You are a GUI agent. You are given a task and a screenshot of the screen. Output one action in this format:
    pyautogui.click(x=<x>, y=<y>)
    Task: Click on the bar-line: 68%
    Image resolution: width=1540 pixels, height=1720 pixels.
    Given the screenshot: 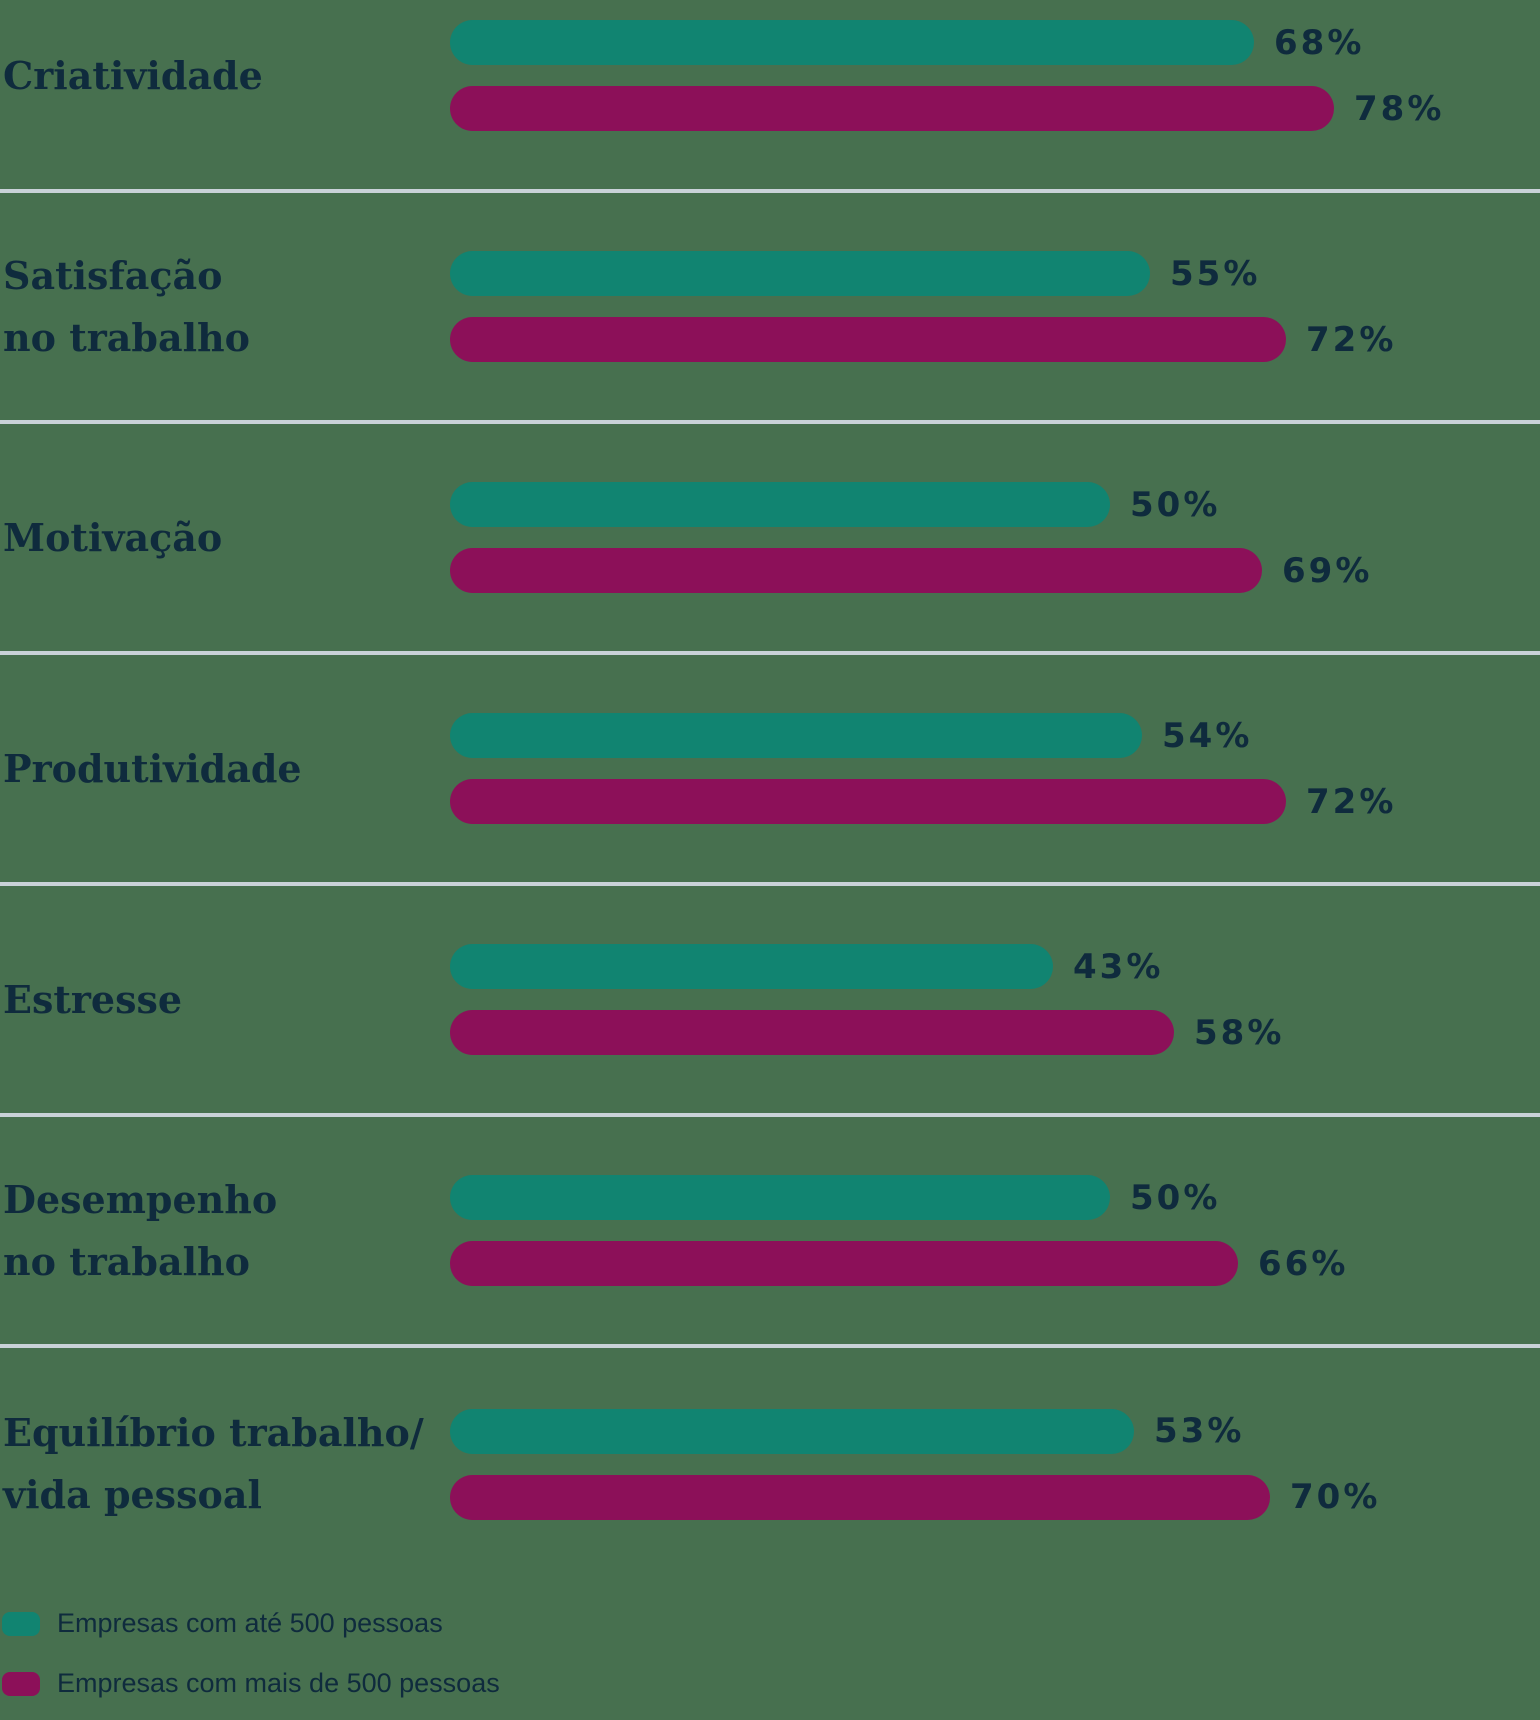 What is the action you would take?
    pyautogui.click(x=995, y=42)
    